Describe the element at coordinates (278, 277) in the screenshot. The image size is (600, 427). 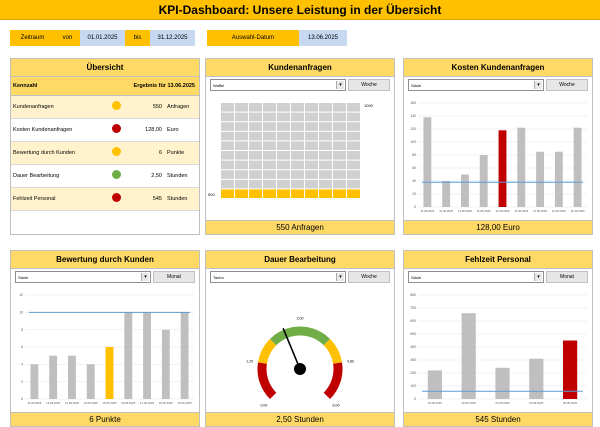
I see `chart-type-select: Tacho ▾` at that location.